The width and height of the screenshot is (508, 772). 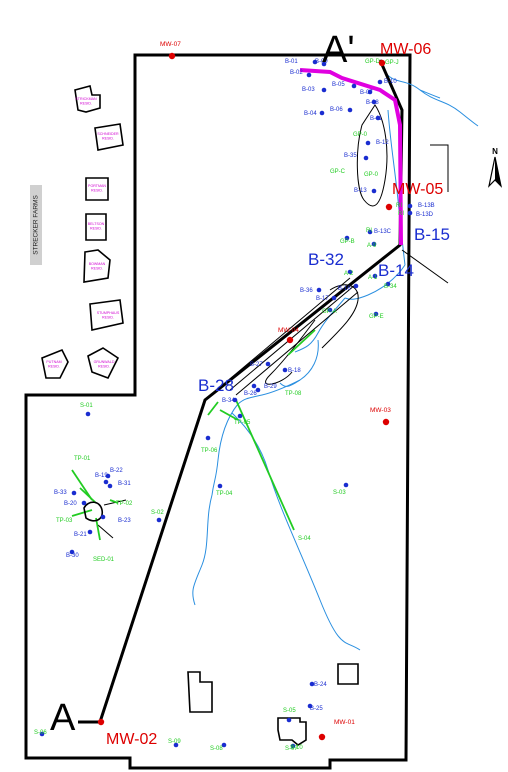 What do you see at coordinates (193, 435) in the screenshot?
I see `test-pit-lines` at bounding box center [193, 435].